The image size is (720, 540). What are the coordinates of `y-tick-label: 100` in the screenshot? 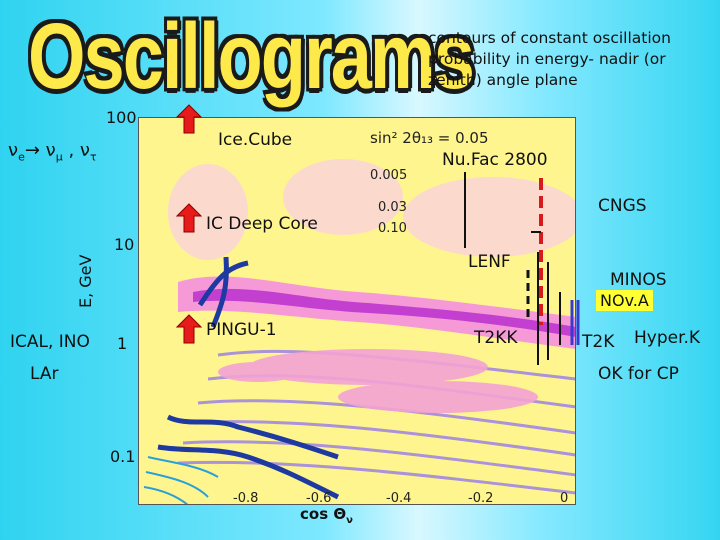 It's located at (121, 117).